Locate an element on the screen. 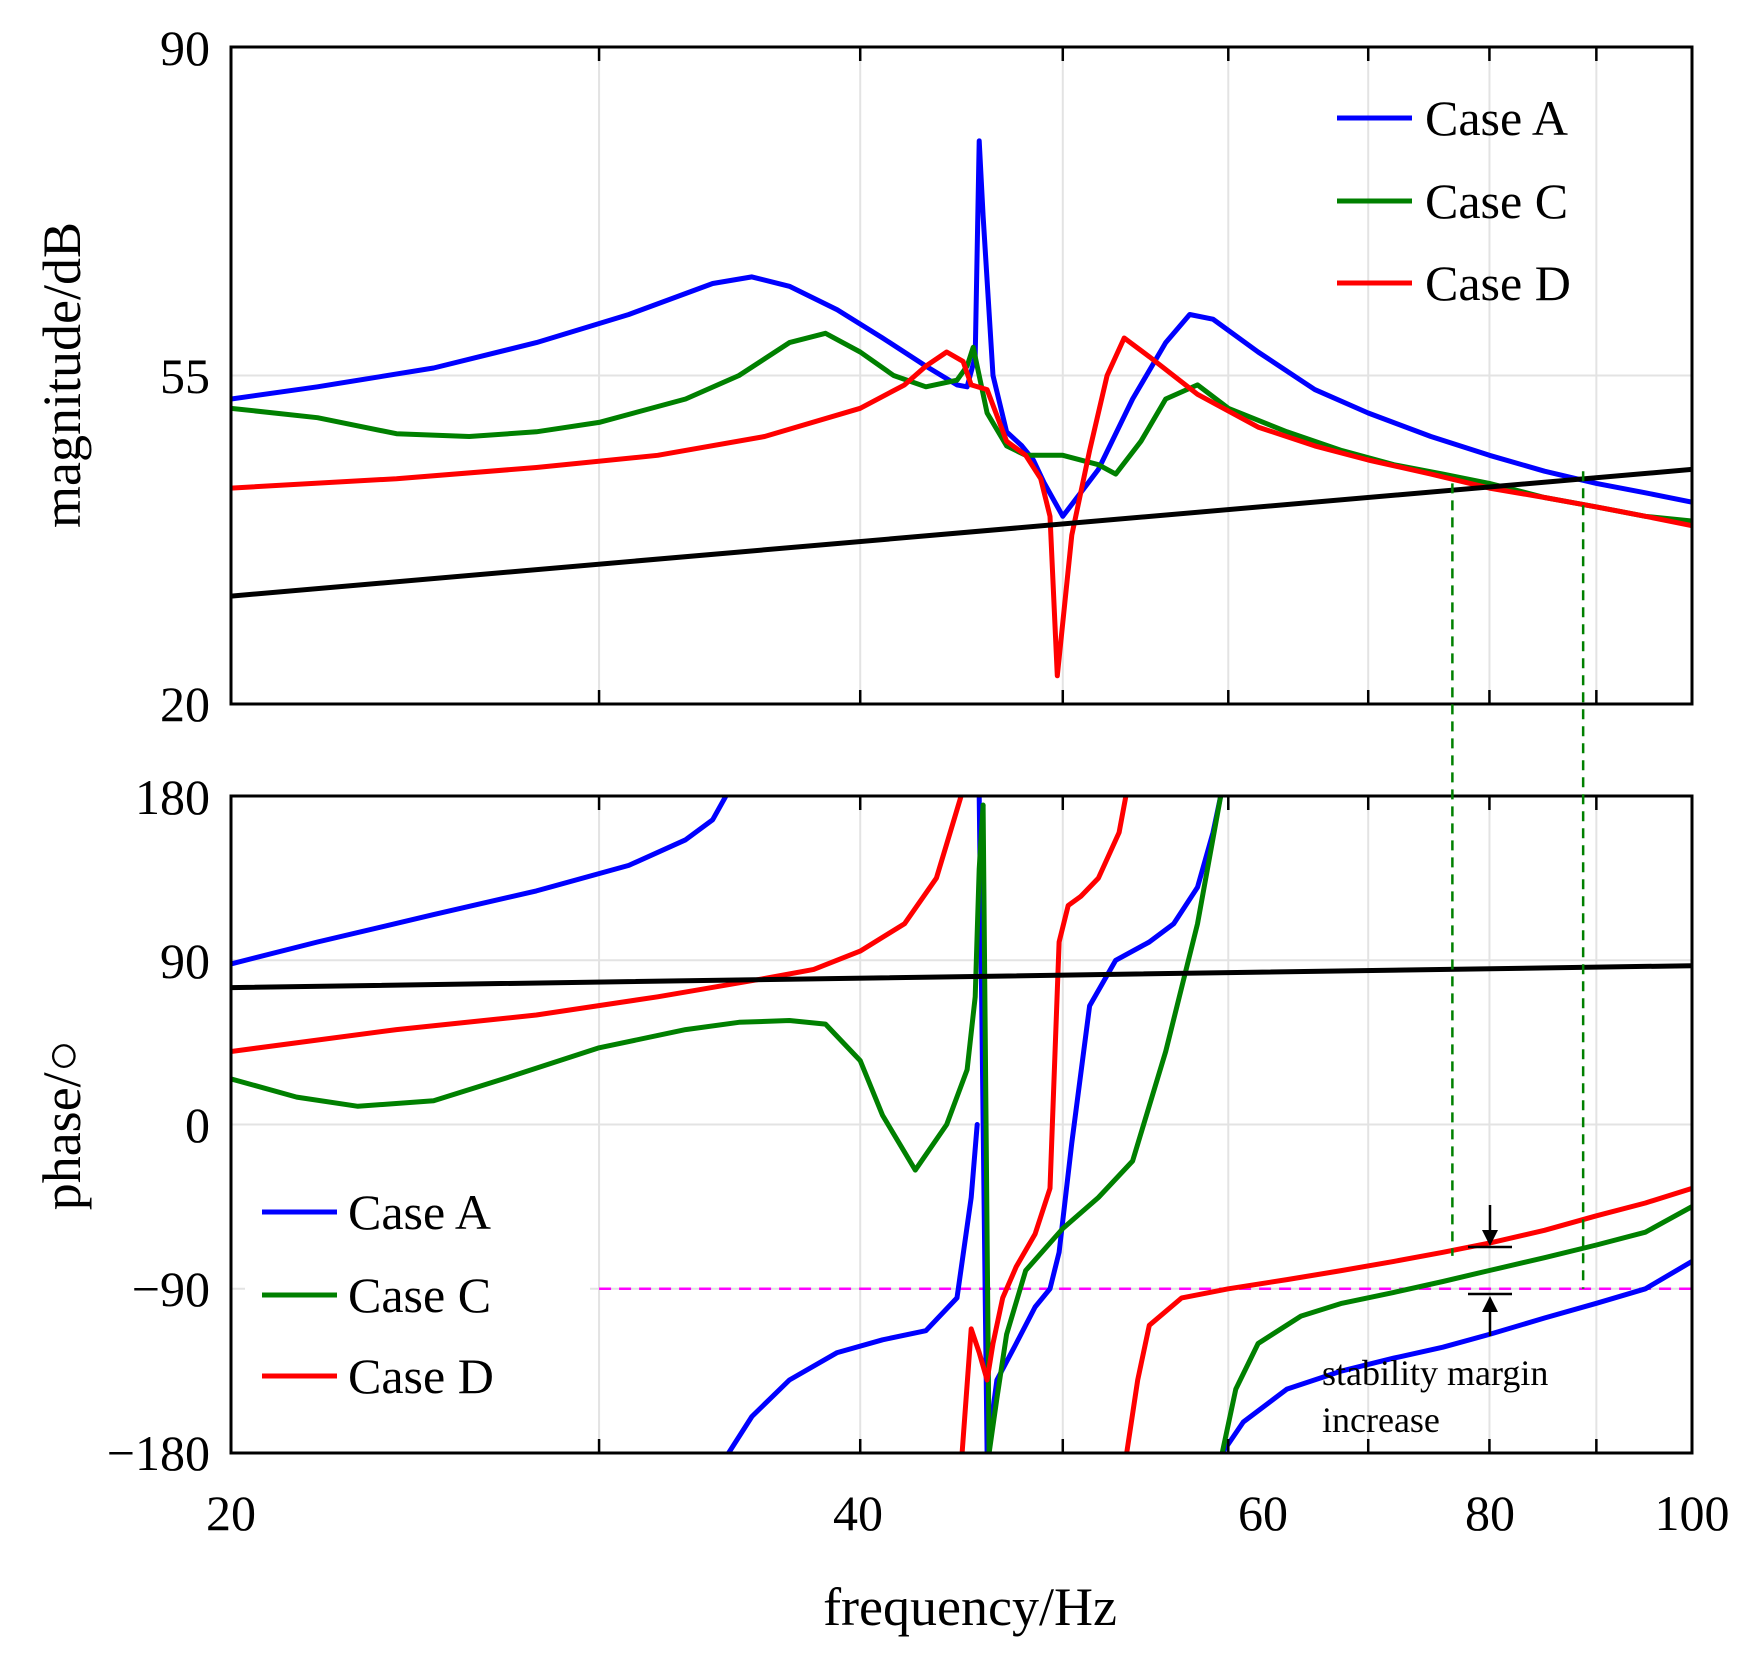  annotation-text-line-2: increase is located at coordinates (1381, 1420).